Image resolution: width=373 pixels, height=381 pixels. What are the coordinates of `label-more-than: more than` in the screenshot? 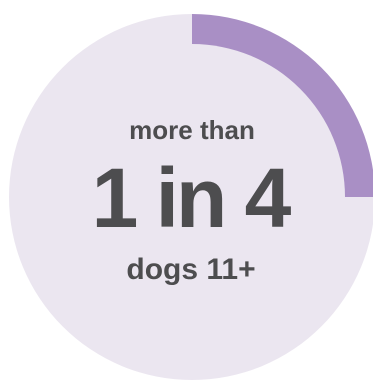 It's located at (192, 130).